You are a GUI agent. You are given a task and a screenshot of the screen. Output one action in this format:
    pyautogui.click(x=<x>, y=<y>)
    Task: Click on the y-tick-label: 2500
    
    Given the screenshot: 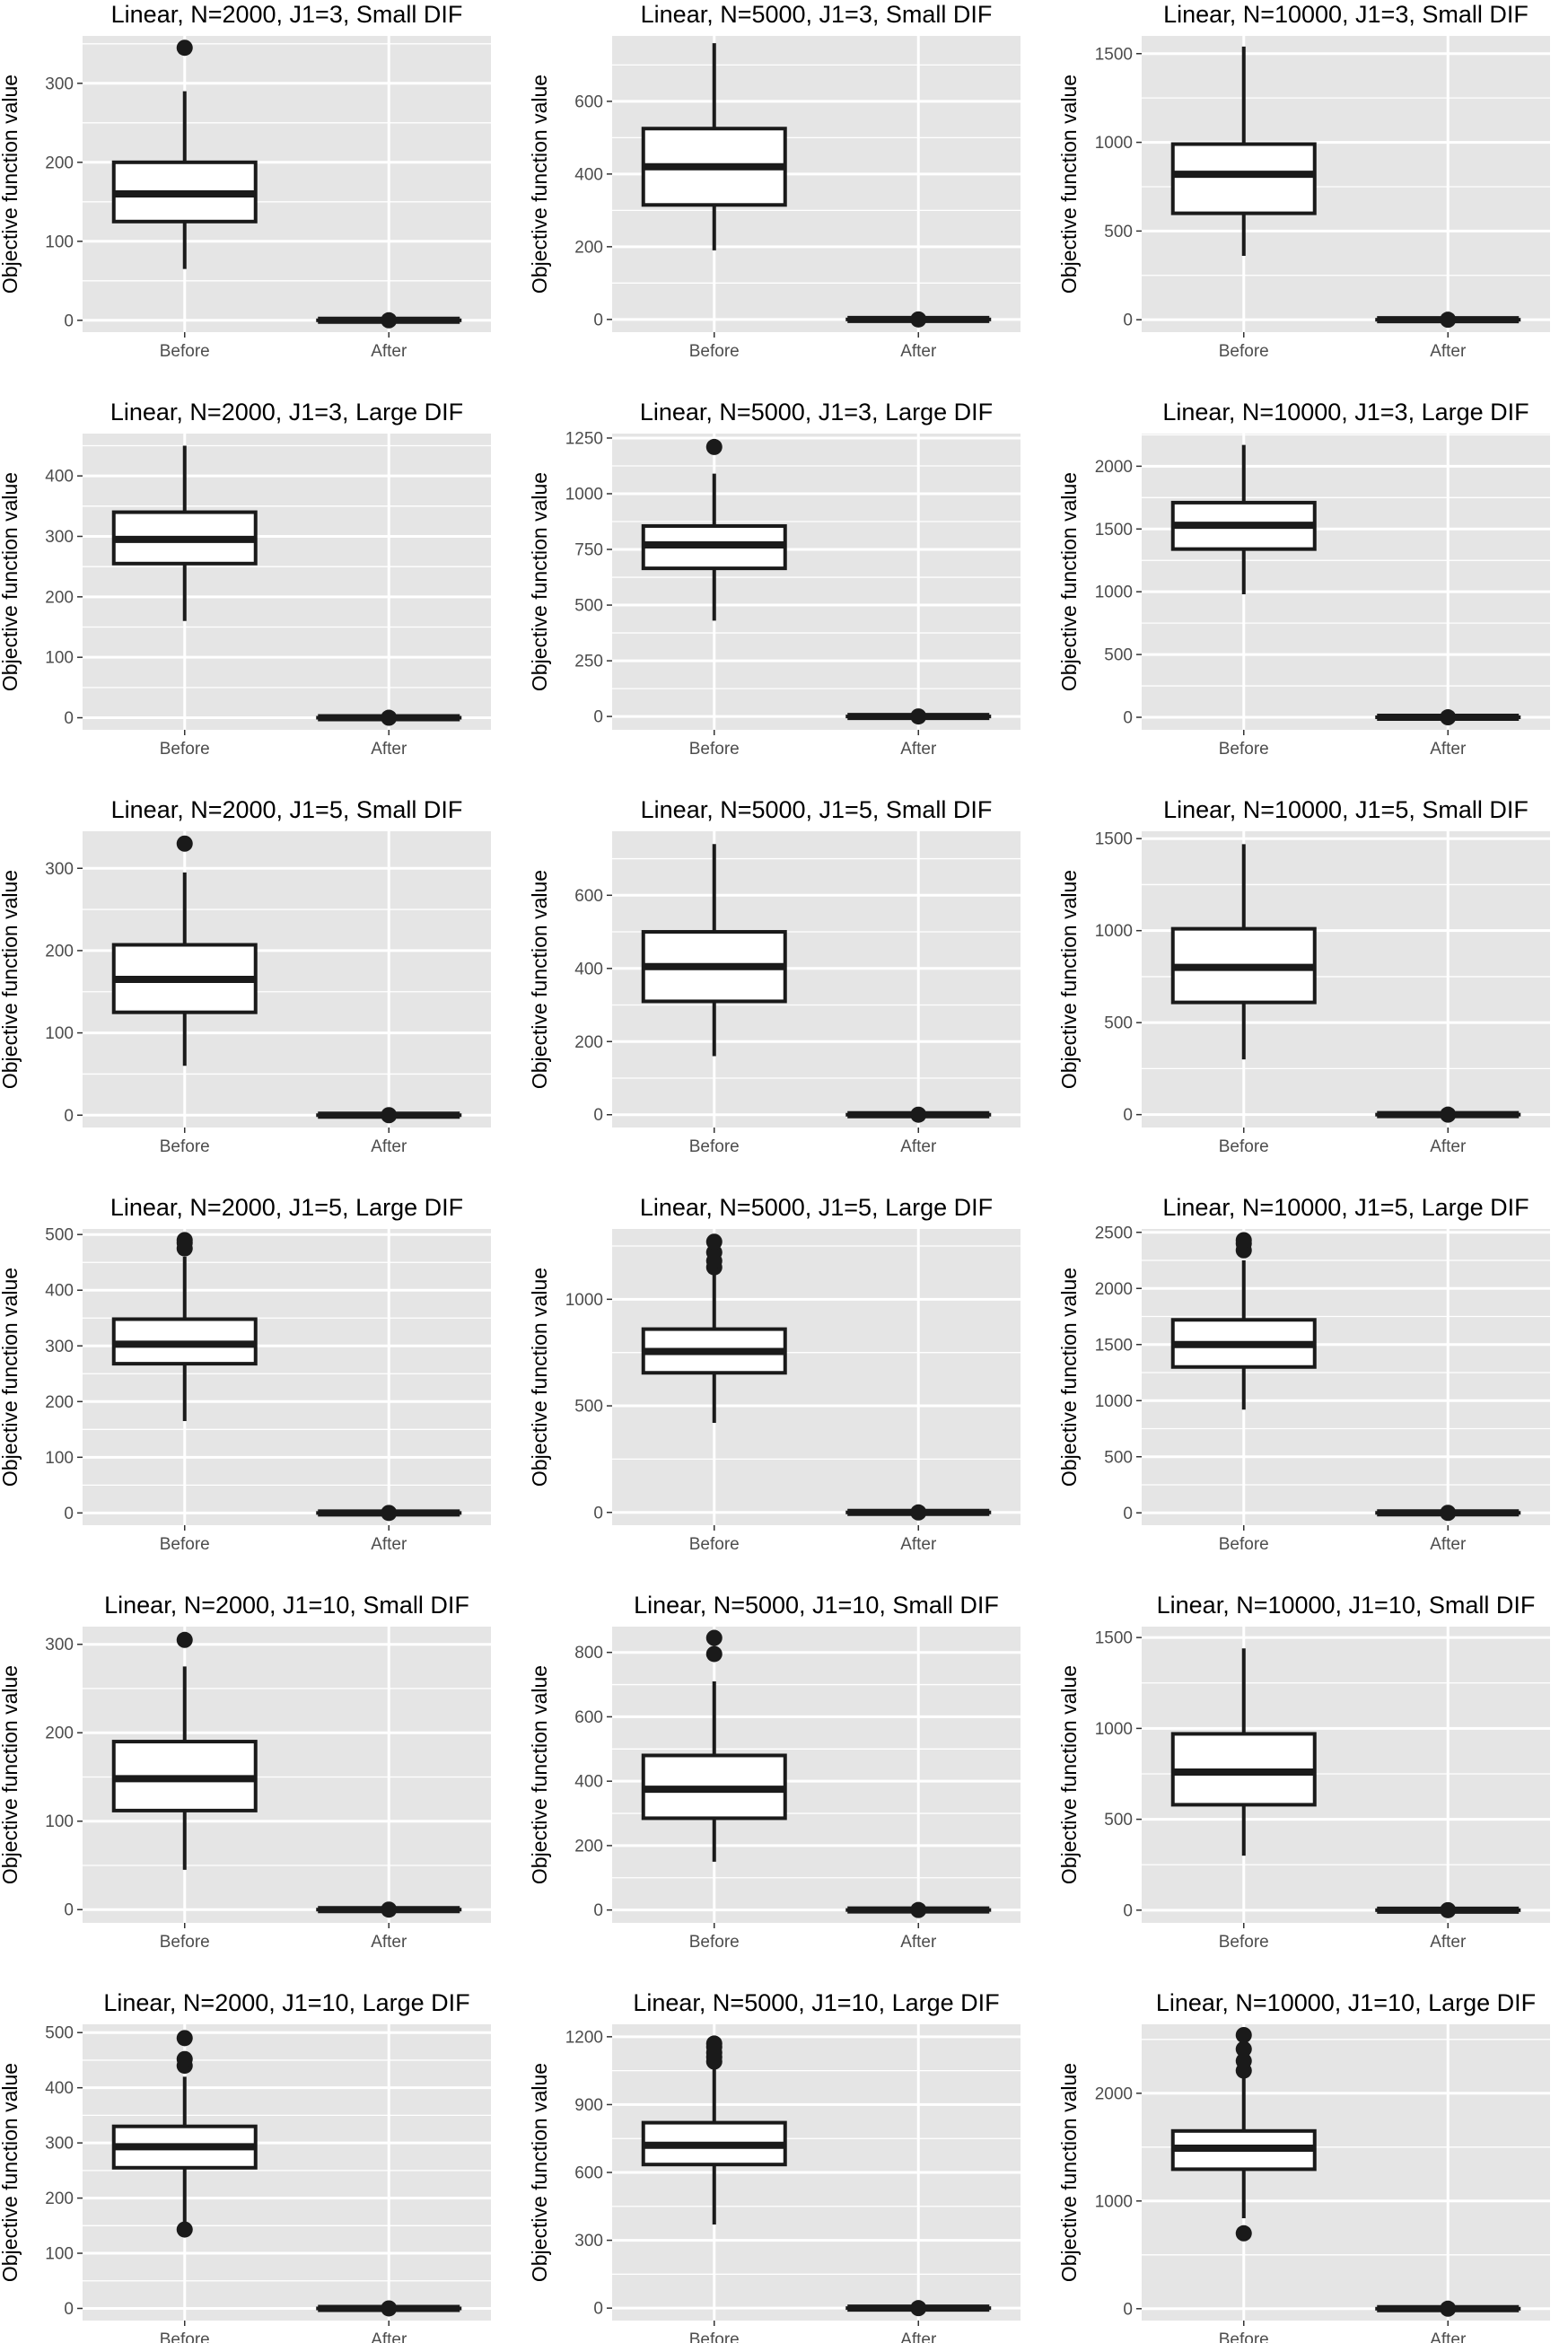 What is the action you would take?
    pyautogui.click(x=1114, y=1233)
    